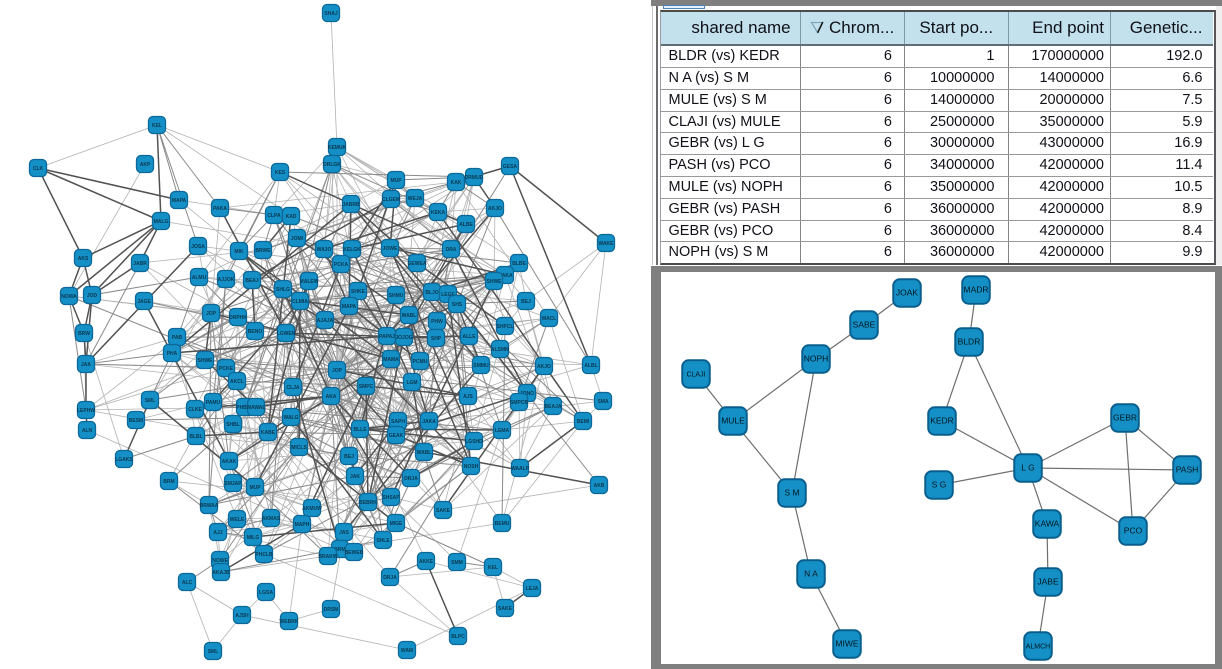  I want to click on svg-text: JOP, so click(211, 314).